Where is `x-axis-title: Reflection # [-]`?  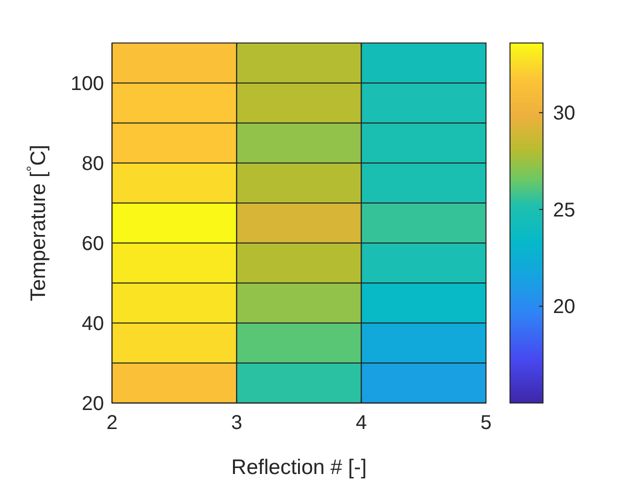 x-axis-title: Reflection # [-] is located at coordinates (299, 467).